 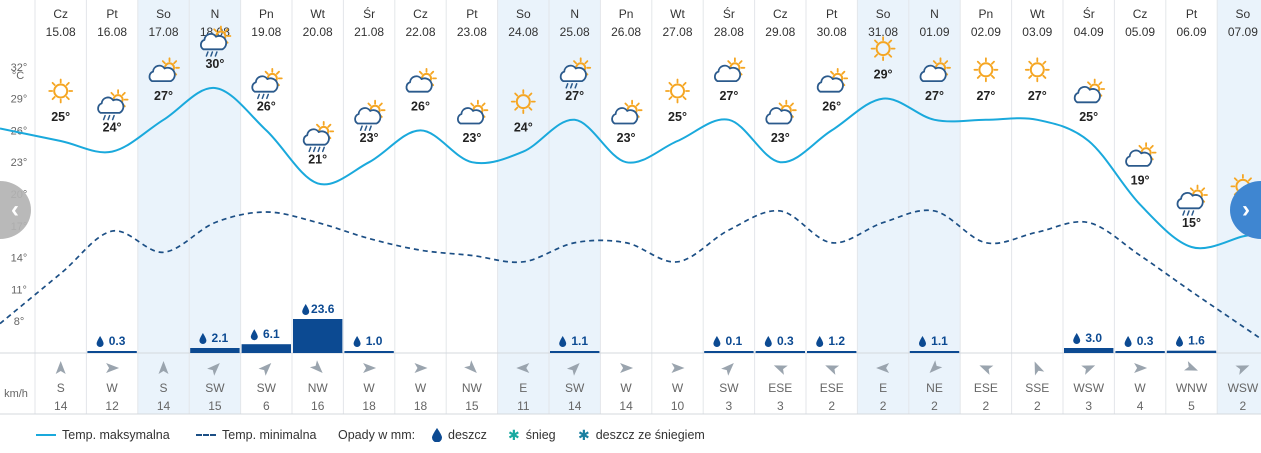 What do you see at coordinates (61, 32) in the screenshot?
I see `day-date: 15.08` at bounding box center [61, 32].